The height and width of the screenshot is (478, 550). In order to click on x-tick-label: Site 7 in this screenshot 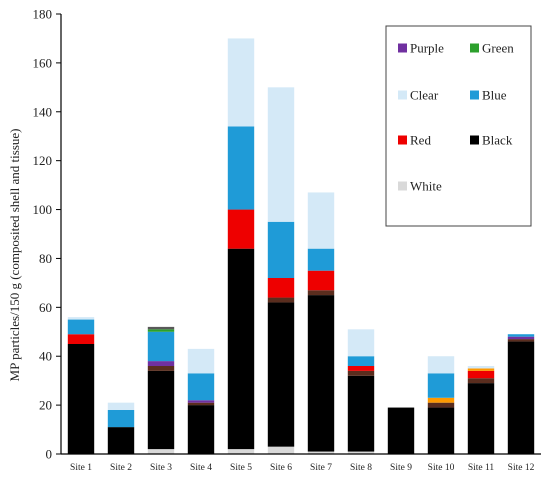, I will do `click(321, 468)`.